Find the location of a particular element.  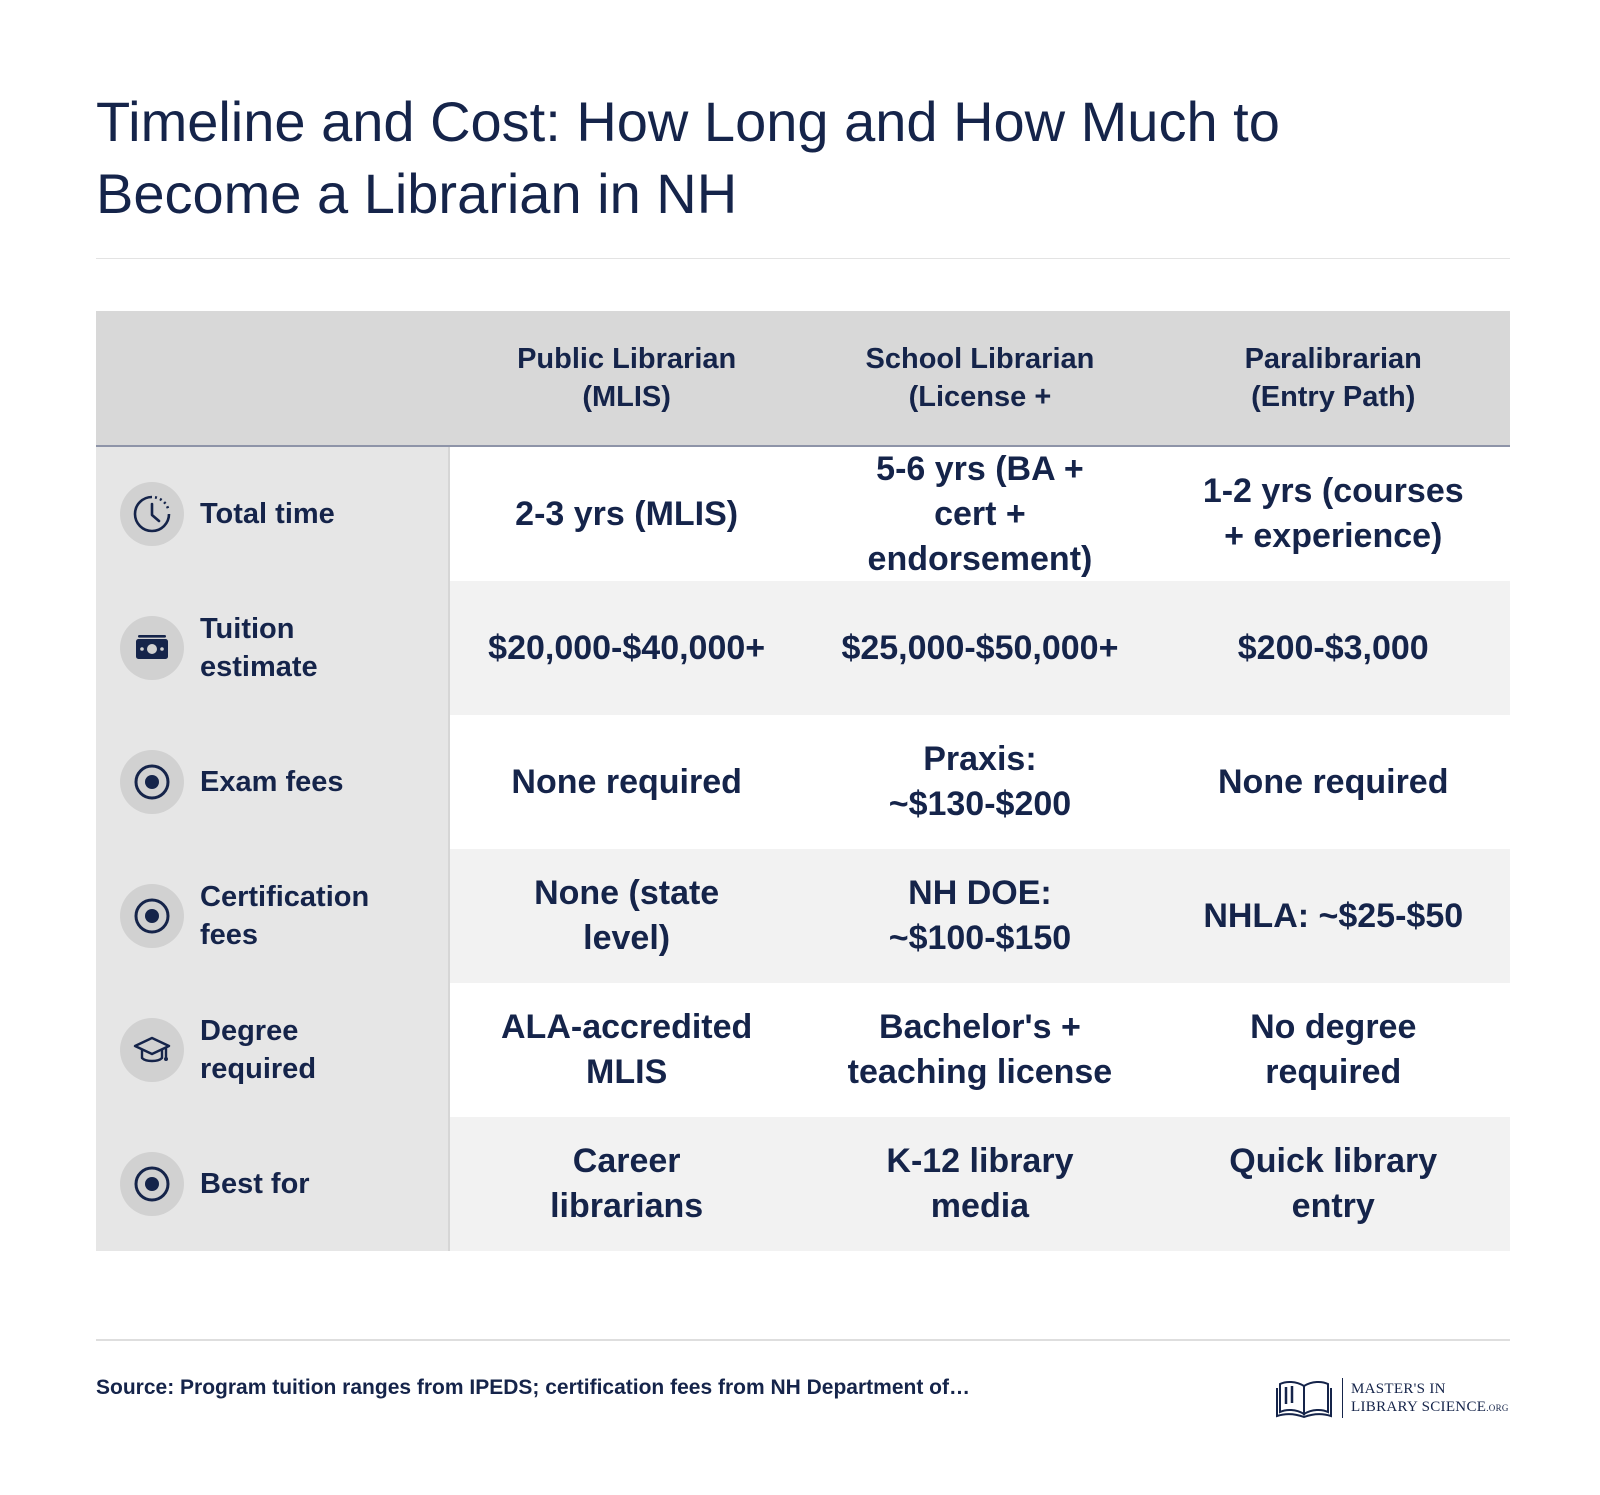

title-divider is located at coordinates (803, 258).